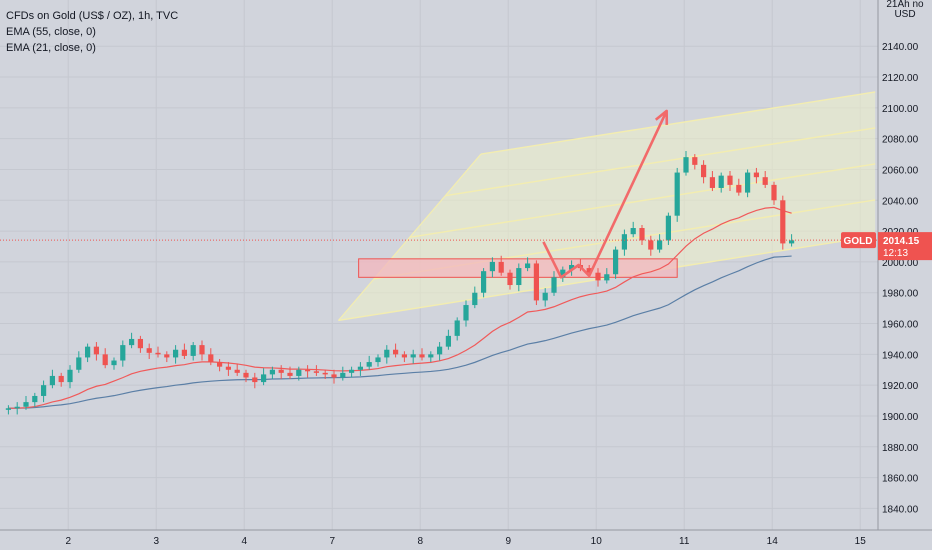 Image resolution: width=932 pixels, height=550 pixels. What do you see at coordinates (900, 386) in the screenshot?
I see `price-tick-label: 1920.00` at bounding box center [900, 386].